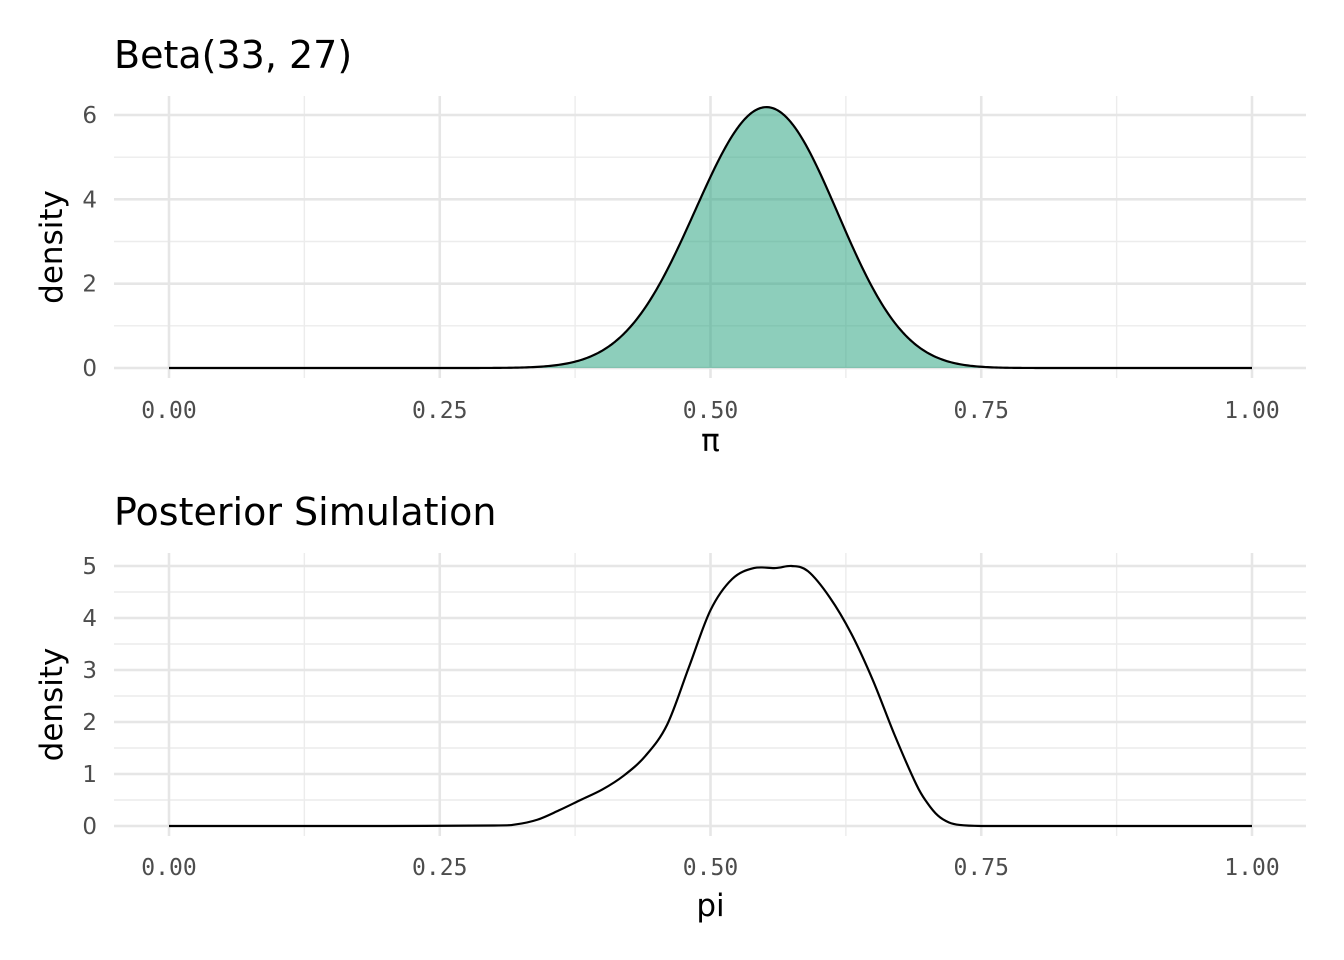 The height and width of the screenshot is (960, 1344). I want to click on y-tick-label: 3, so click(89, 671).